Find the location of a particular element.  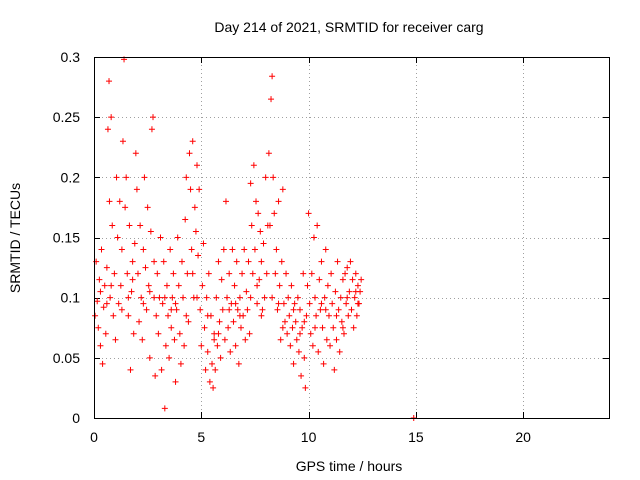

x-tick-labels: 0 5 10 15 20 is located at coordinates (310, 437).